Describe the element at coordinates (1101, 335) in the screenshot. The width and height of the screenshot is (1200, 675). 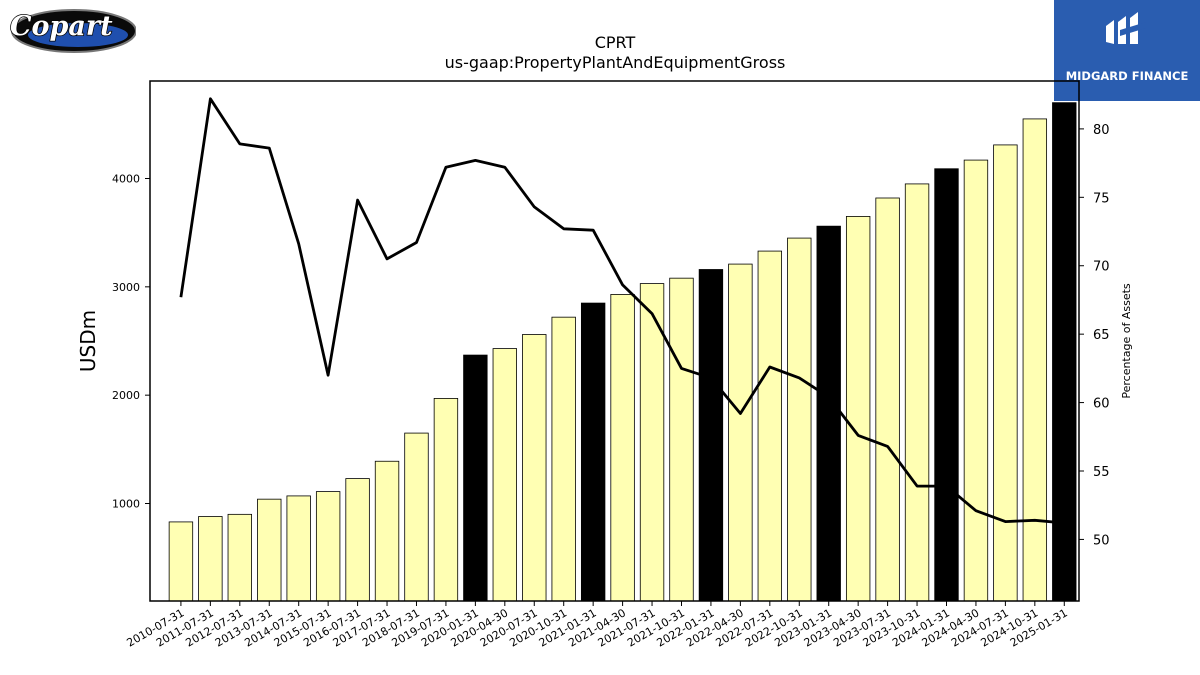
I see `y-right-tick-label: 65` at that location.